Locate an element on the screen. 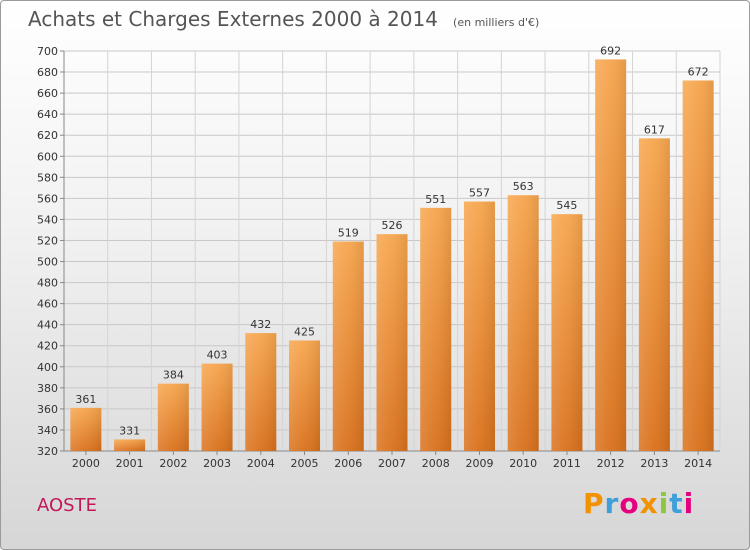 Image resolution: width=750 pixels, height=550 pixels. x-tick-label-2012: 2012 is located at coordinates (611, 463).